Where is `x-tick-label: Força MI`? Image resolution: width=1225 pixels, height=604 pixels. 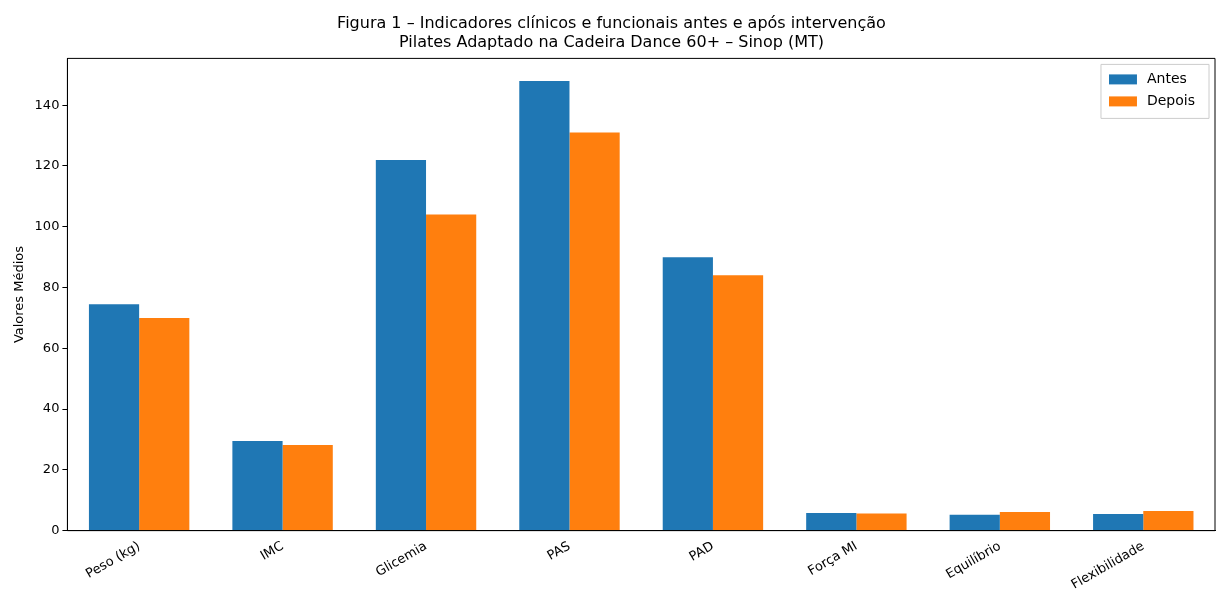 x-tick-label: Força MI is located at coordinates (832, 558).